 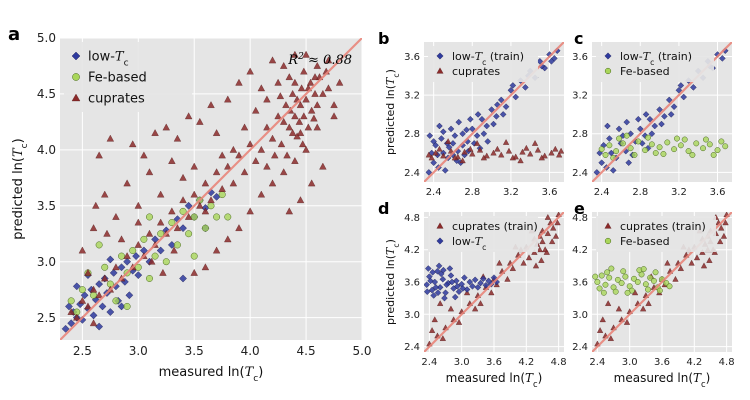 I want to click on y-tick-label: 4.0, so click(x=46, y=150).